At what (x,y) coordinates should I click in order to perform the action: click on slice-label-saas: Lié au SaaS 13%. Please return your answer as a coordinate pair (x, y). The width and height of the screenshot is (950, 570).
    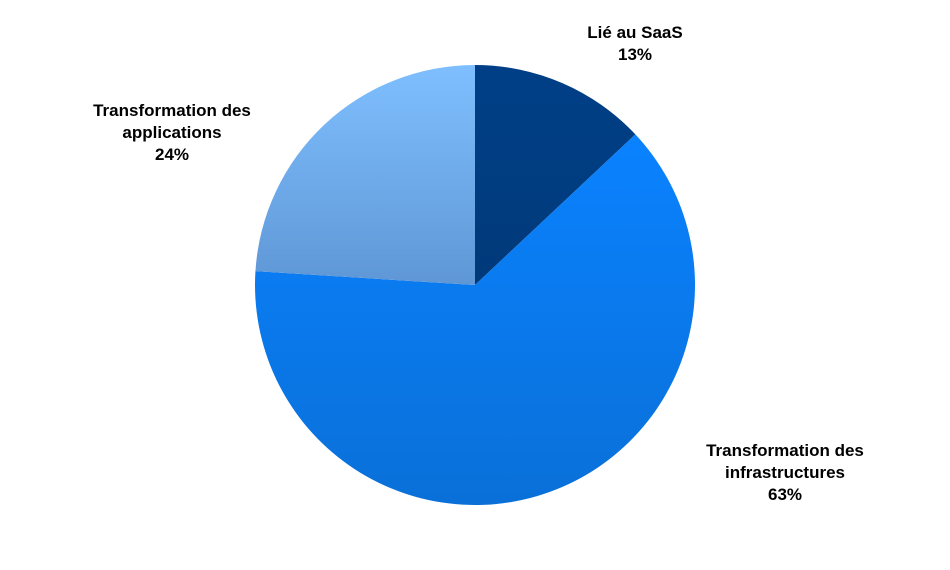
    Looking at the image, I should click on (635, 44).